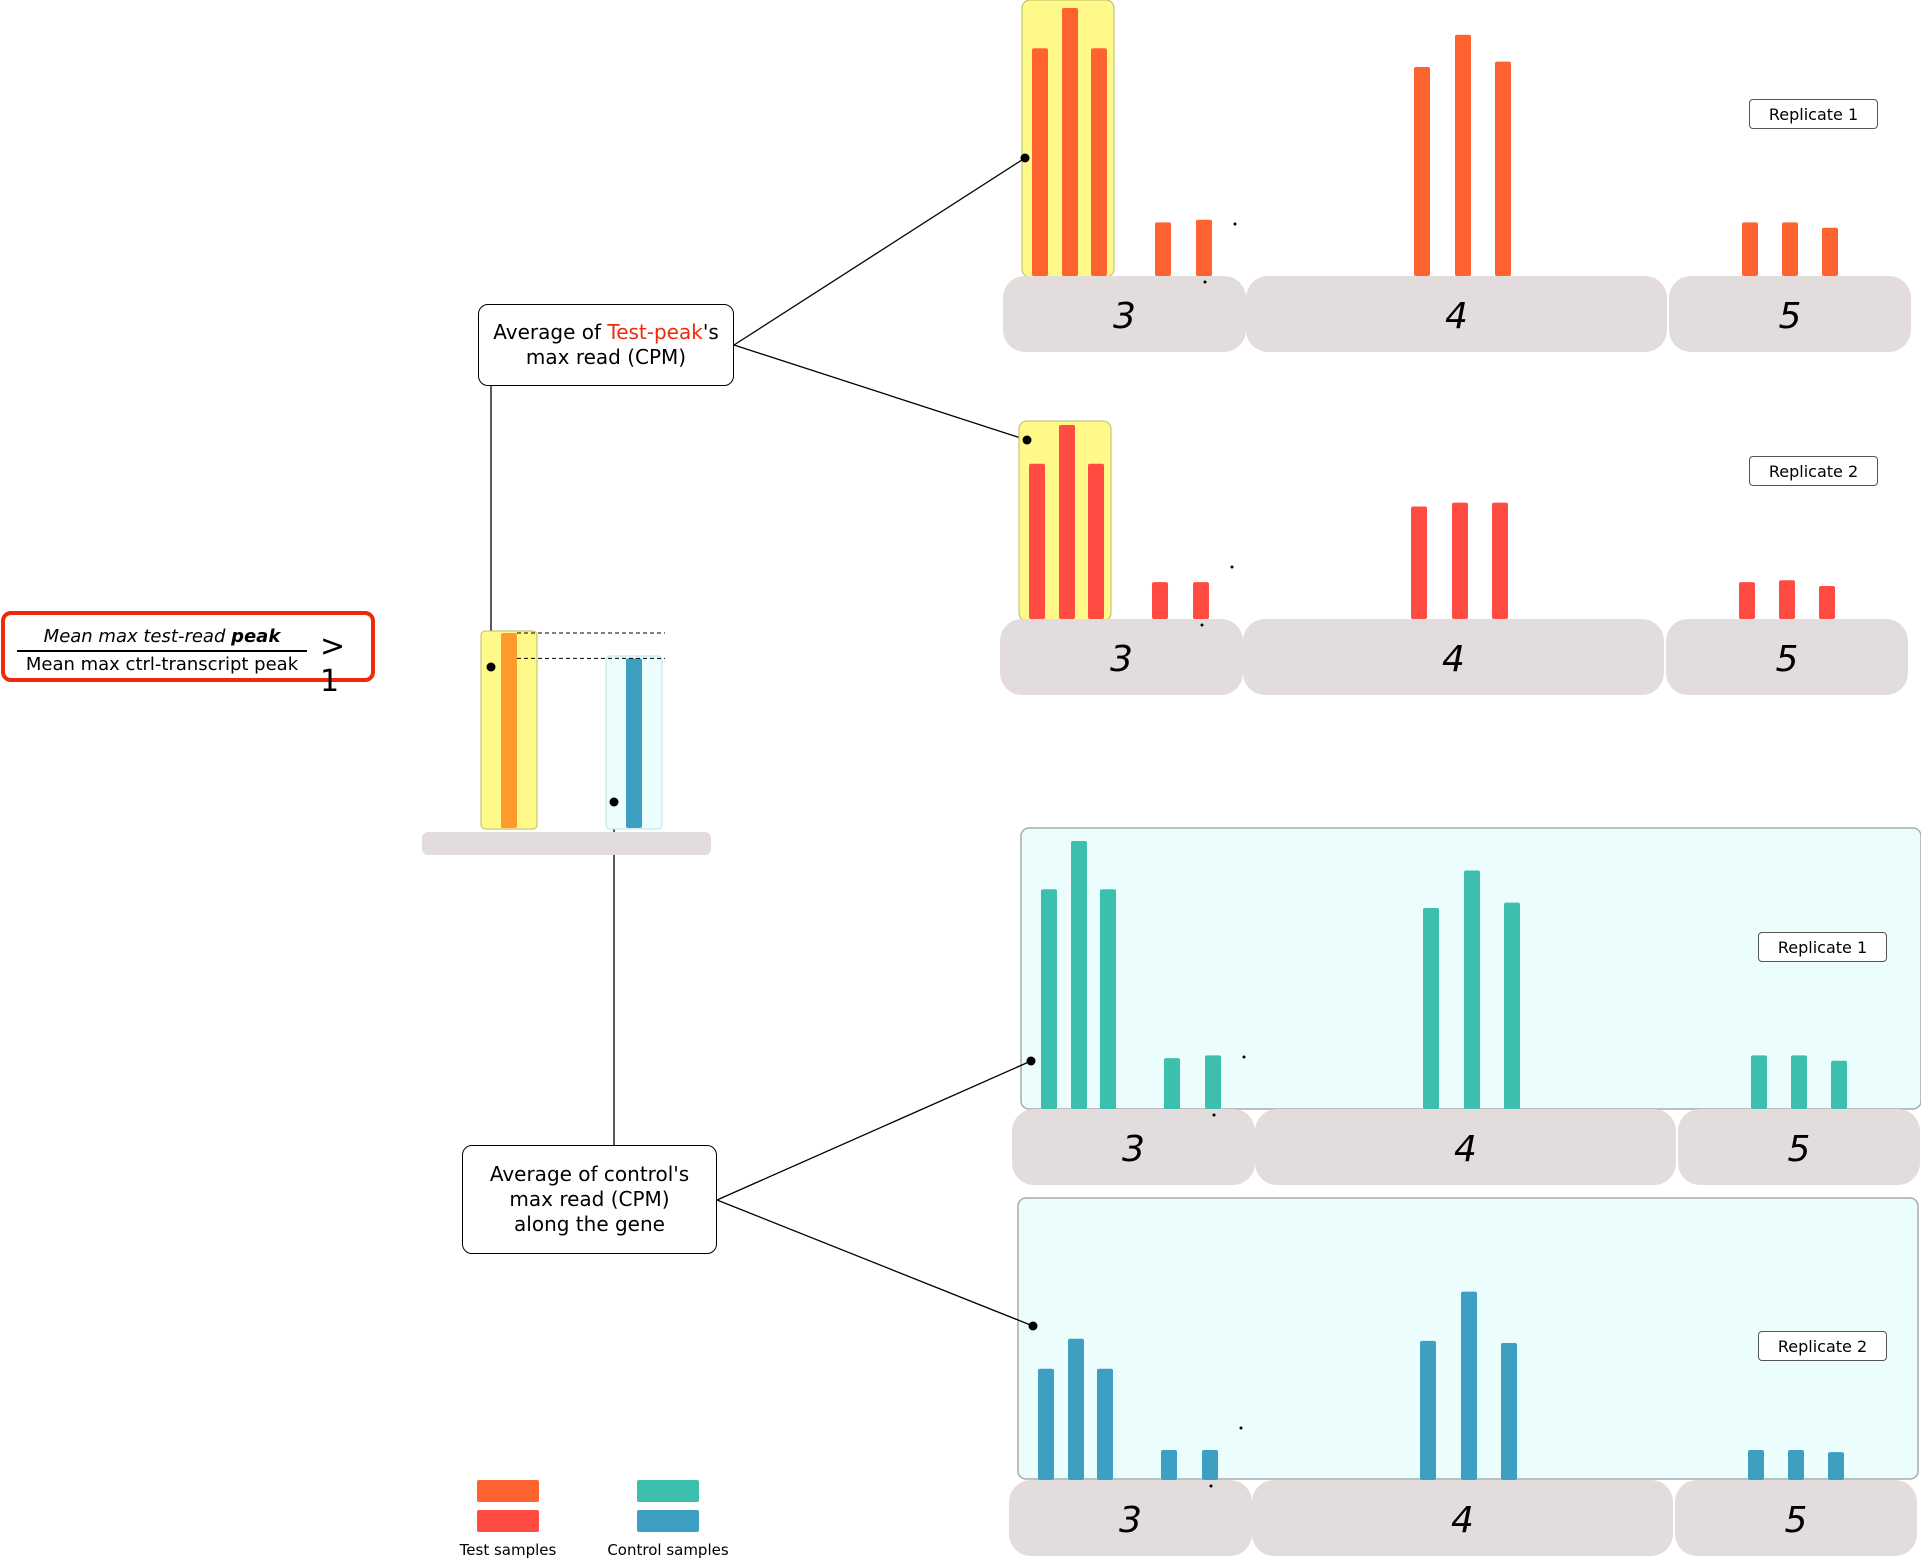 This screenshot has width=1921, height=1560. I want to click on exon-label-control-rep2: 4, so click(1462, 1520).